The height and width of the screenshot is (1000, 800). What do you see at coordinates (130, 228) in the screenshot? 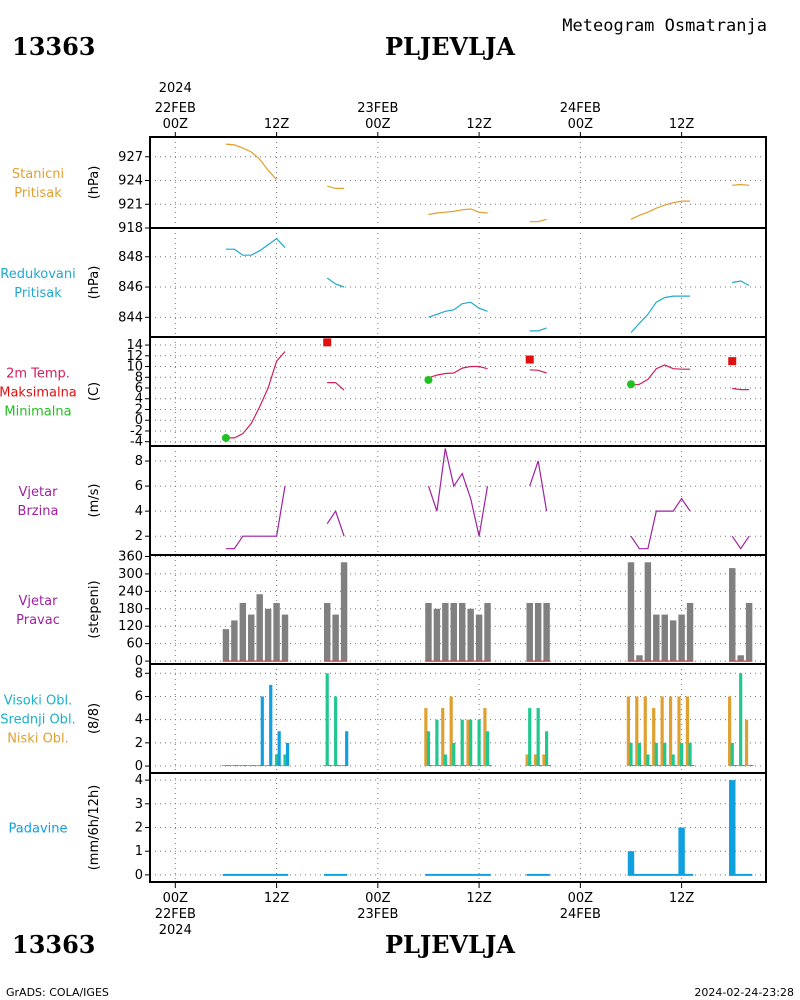
I see `y-tick-label: 918` at bounding box center [130, 228].